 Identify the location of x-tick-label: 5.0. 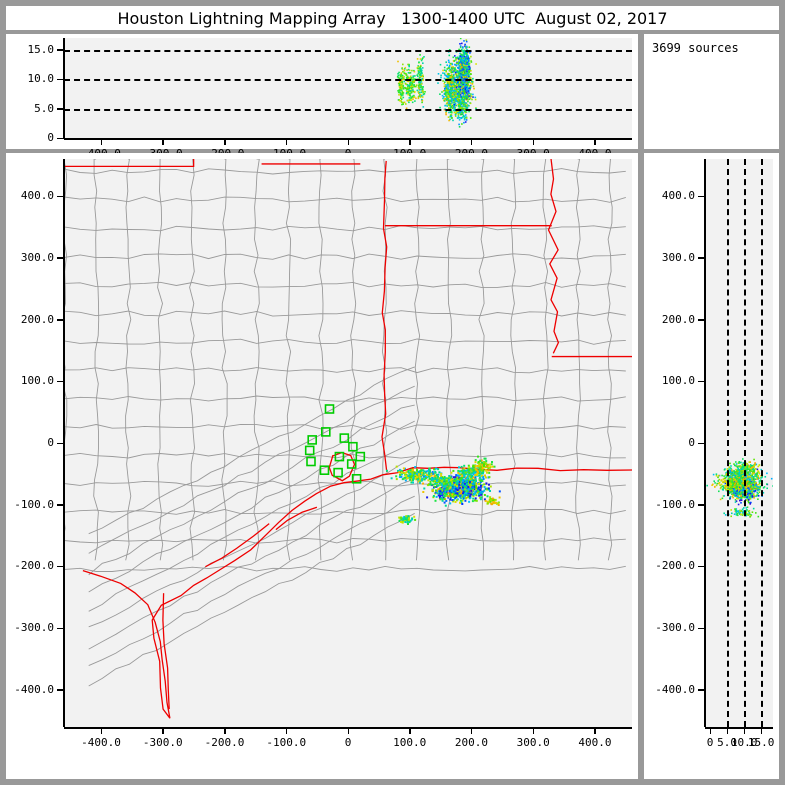
(727, 742).